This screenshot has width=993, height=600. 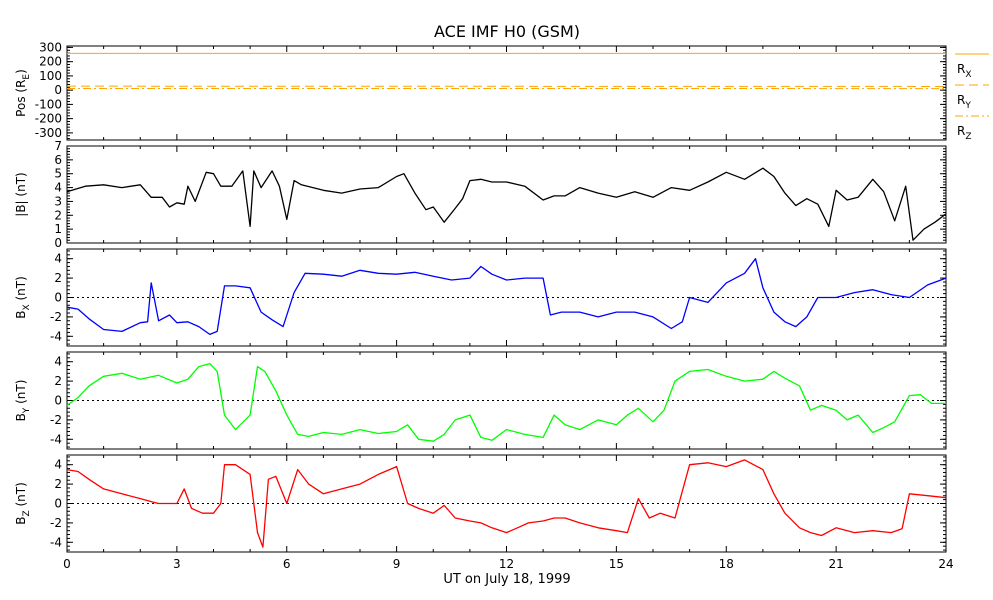 What do you see at coordinates (58, 201) in the screenshot?
I see `y-tick-label: 3` at bounding box center [58, 201].